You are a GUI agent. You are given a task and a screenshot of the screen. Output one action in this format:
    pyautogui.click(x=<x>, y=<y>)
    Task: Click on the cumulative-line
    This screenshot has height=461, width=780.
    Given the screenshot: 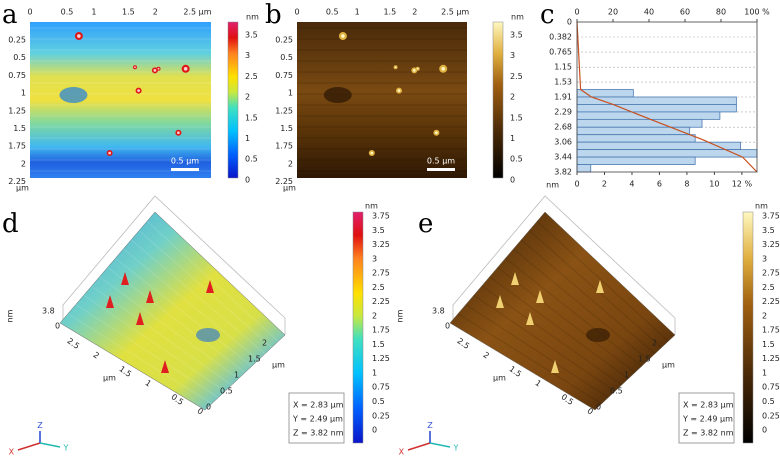 What is the action you would take?
    pyautogui.click(x=667, y=97)
    